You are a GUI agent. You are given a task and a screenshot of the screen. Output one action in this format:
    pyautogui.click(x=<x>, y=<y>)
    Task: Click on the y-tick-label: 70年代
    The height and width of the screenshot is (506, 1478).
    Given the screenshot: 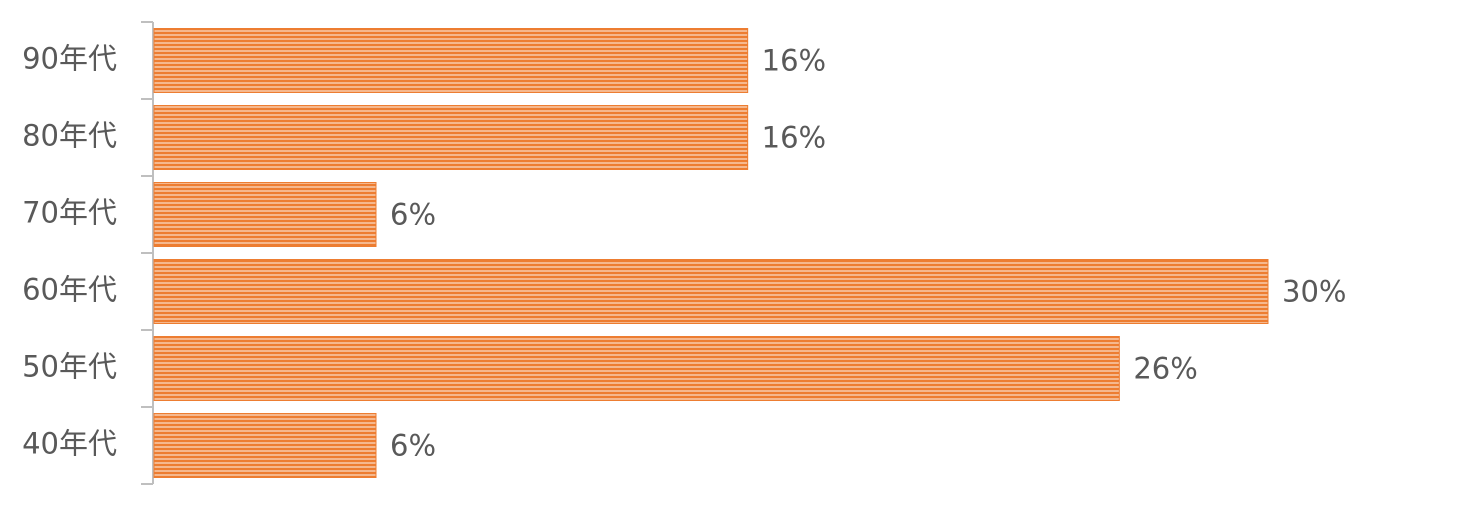 What is the action you would take?
    pyautogui.click(x=69, y=213)
    